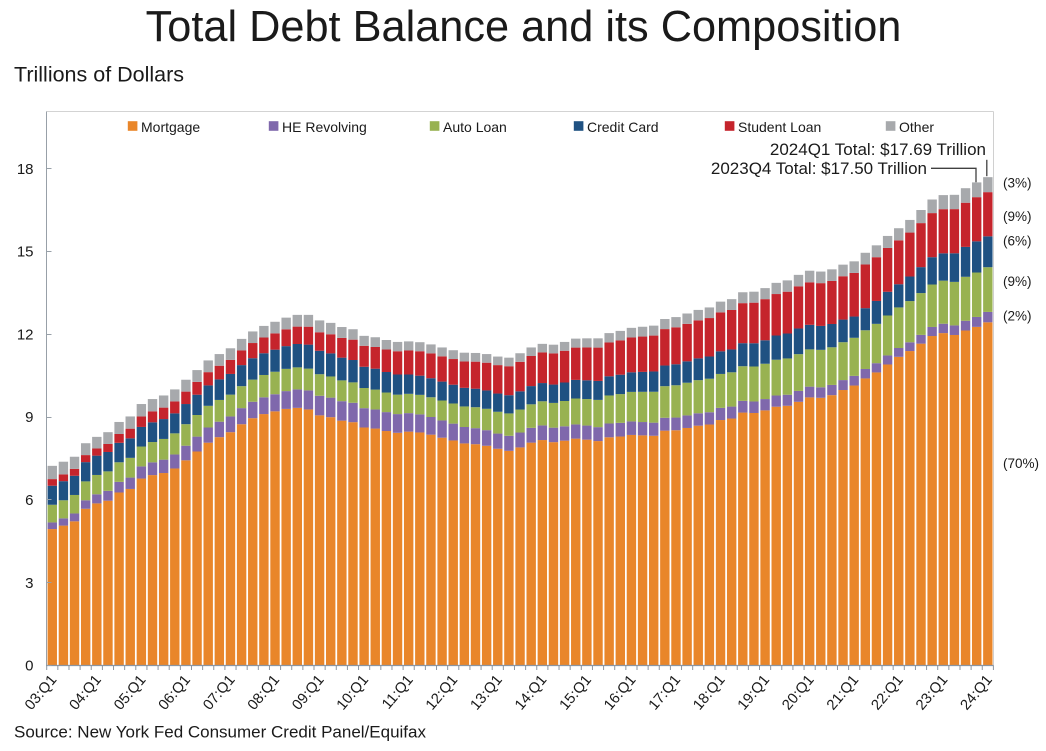  Describe the element at coordinates (29, 666) in the screenshot. I see `svg-text: 0` at that location.